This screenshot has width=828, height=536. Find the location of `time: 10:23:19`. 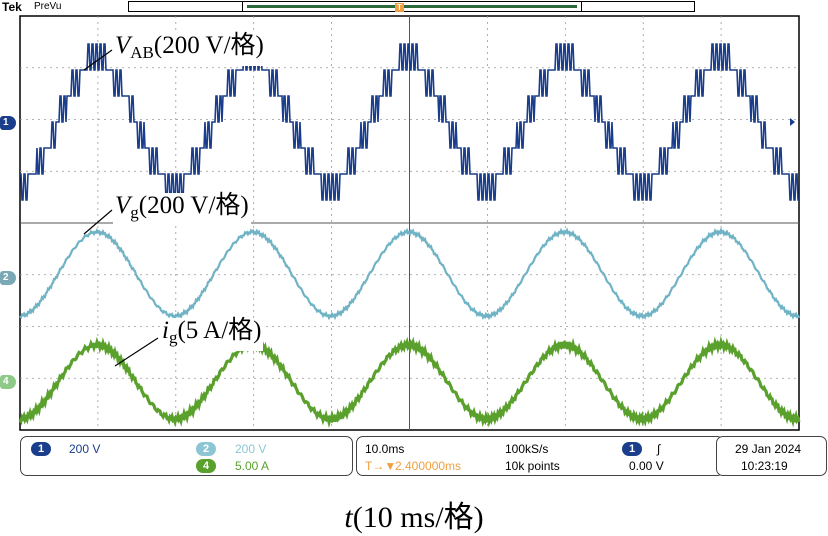

time: 10:23:19 is located at coordinates (764, 466).